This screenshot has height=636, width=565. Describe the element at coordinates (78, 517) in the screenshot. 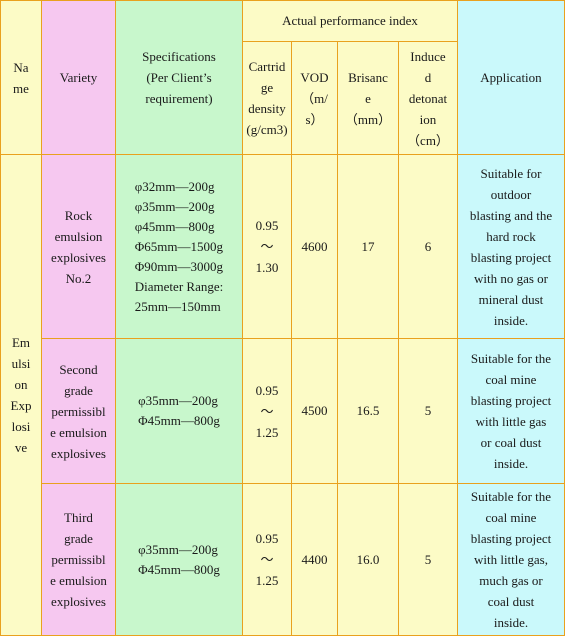

I see `variety-line: Third` at that location.